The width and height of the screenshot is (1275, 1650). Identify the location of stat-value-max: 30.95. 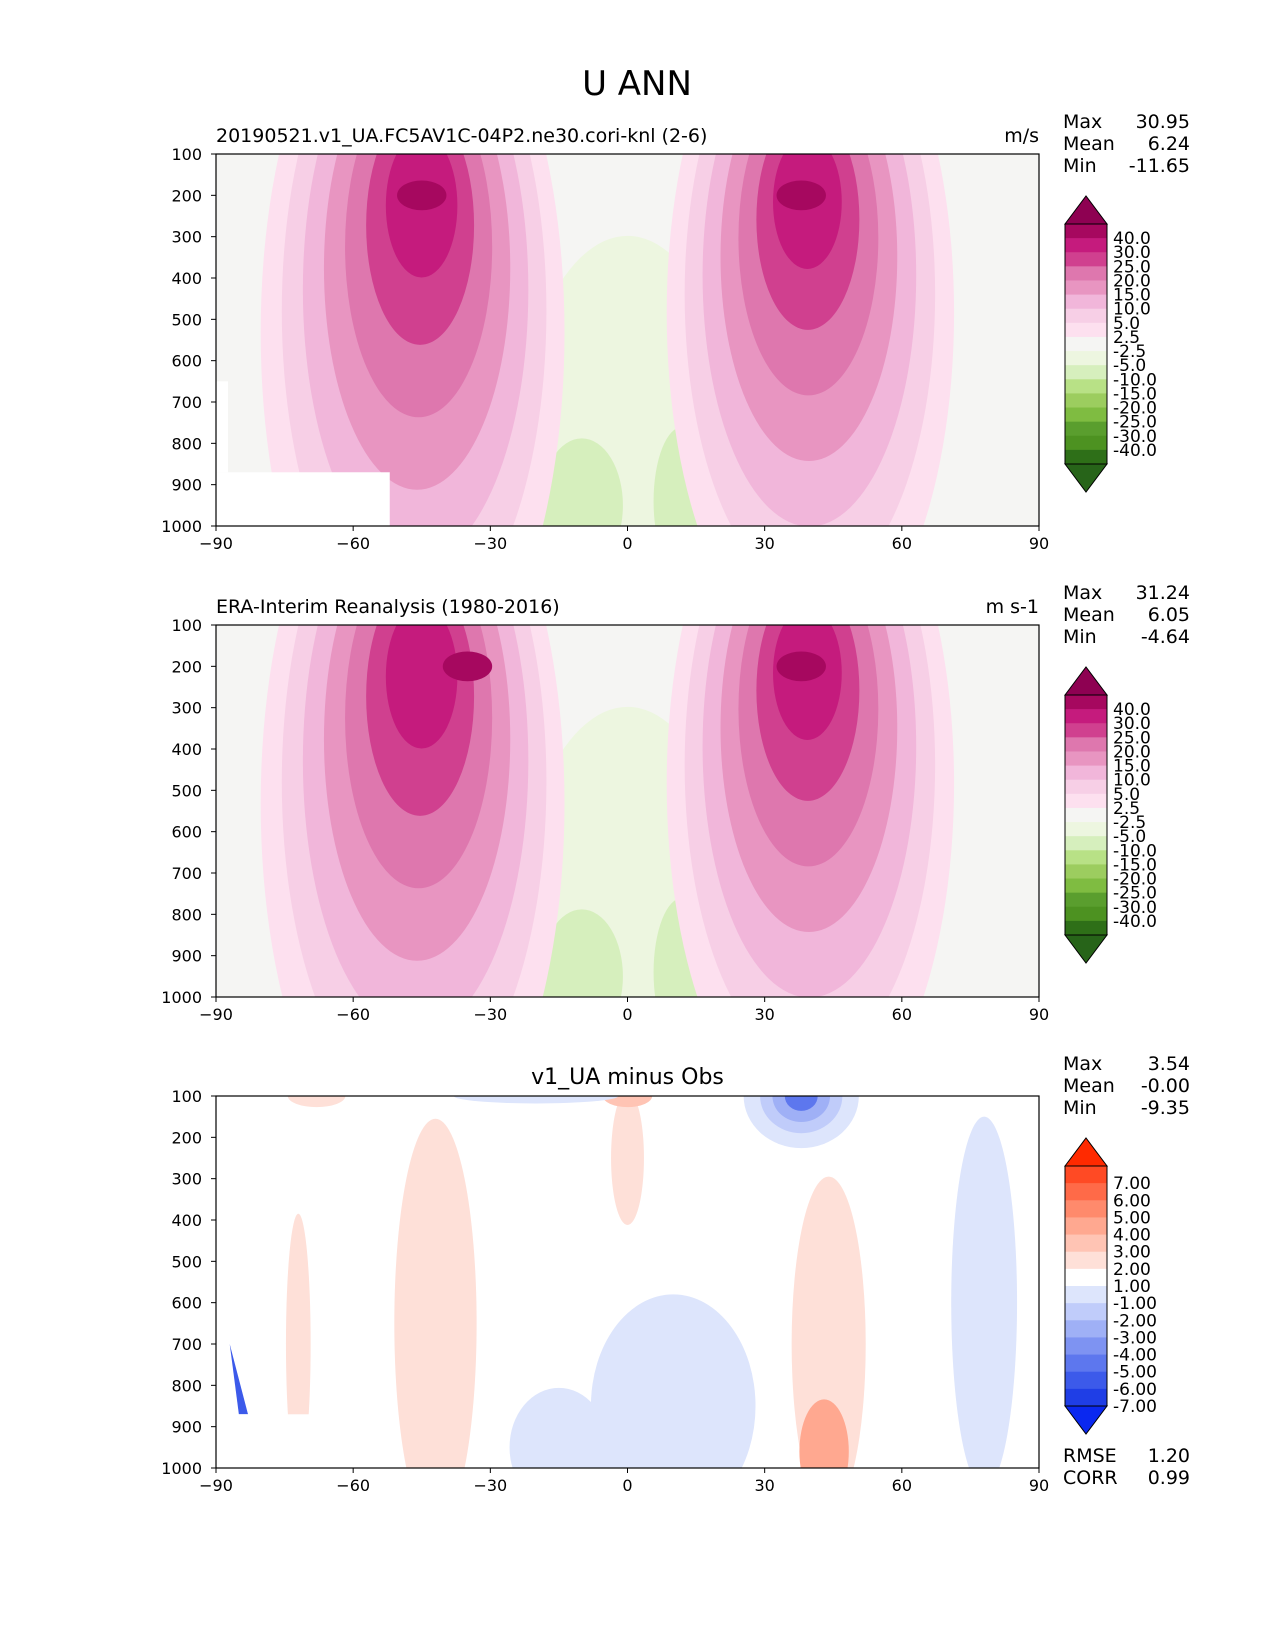
(1163, 122).